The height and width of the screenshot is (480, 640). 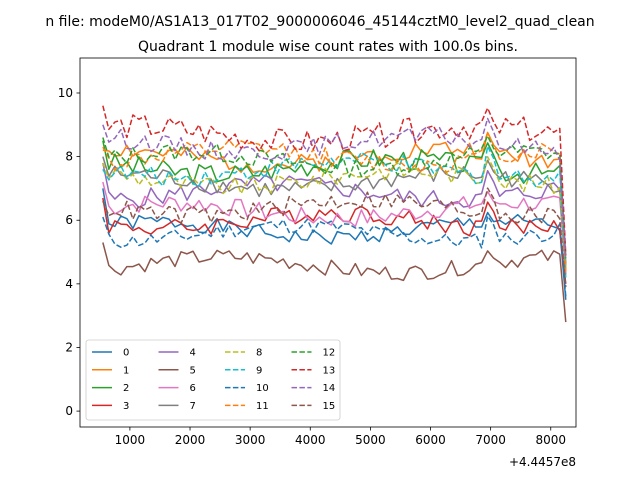 What do you see at coordinates (69, 347) in the screenshot?
I see `y-tick-label-1: 2` at bounding box center [69, 347].